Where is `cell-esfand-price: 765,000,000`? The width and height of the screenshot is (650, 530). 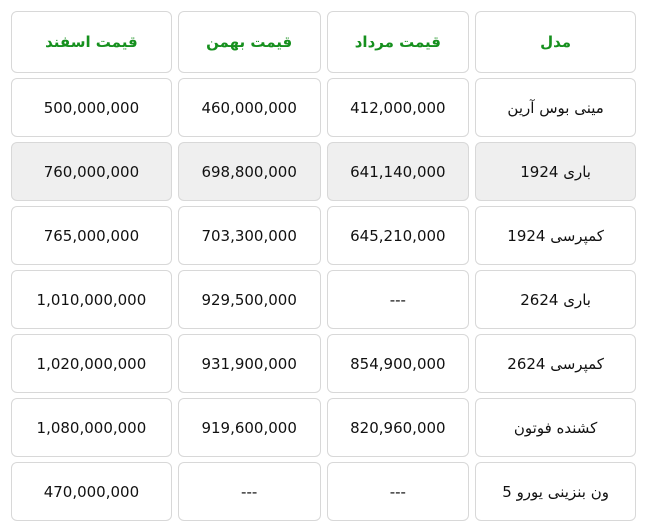 cell-esfand-price: 765,000,000 is located at coordinates (91, 235).